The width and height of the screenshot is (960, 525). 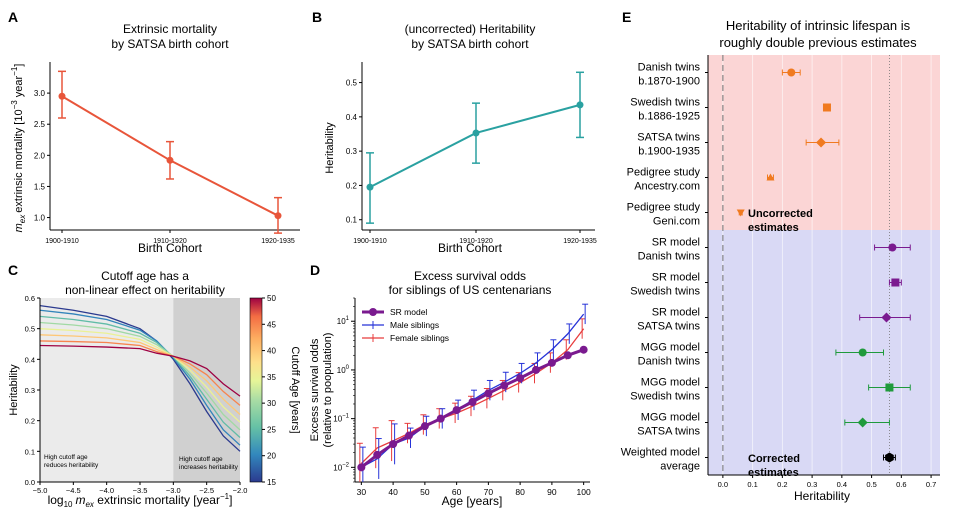 What do you see at coordinates (295, 389) in the screenshot?
I see `panel-c-colorbar-label: Cutoff Age [years]` at bounding box center [295, 389].